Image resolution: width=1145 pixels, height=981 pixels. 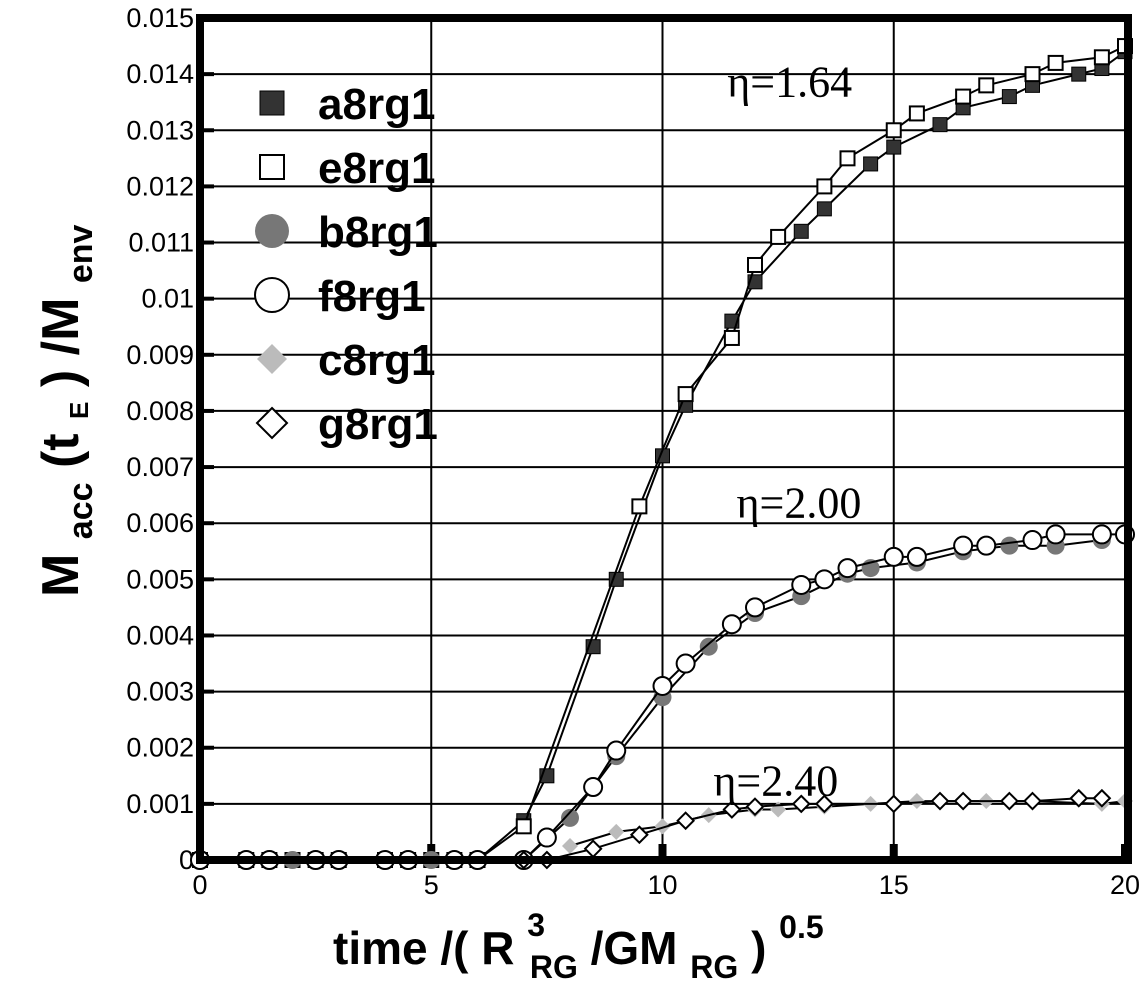 I want to click on y-tick-label: 0.014, so click(x=160, y=74).